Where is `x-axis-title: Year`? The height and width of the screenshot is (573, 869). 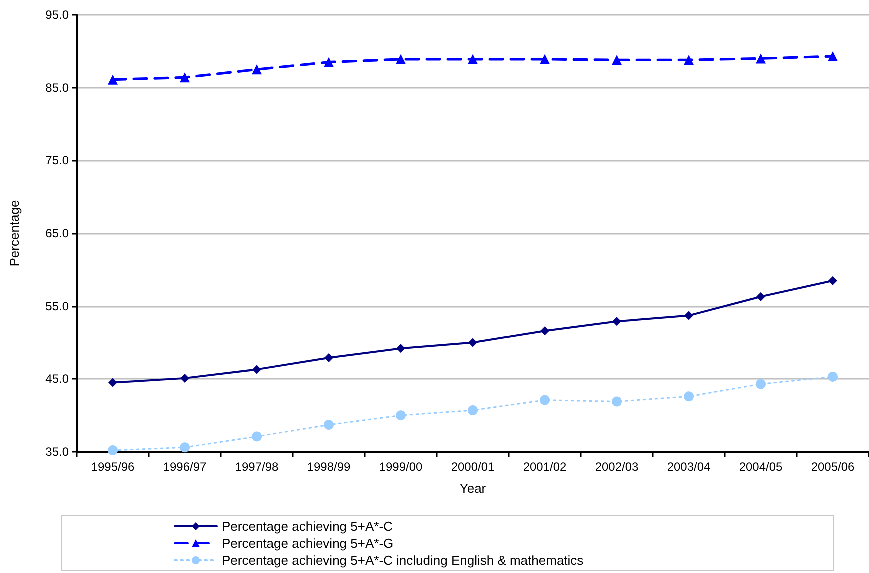 x-axis-title: Year is located at coordinates (473, 488).